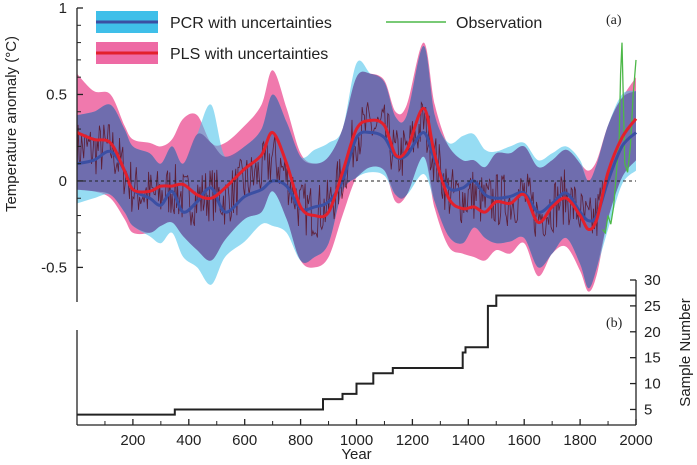  I want to click on x-tick-label: 1600, so click(524, 440).